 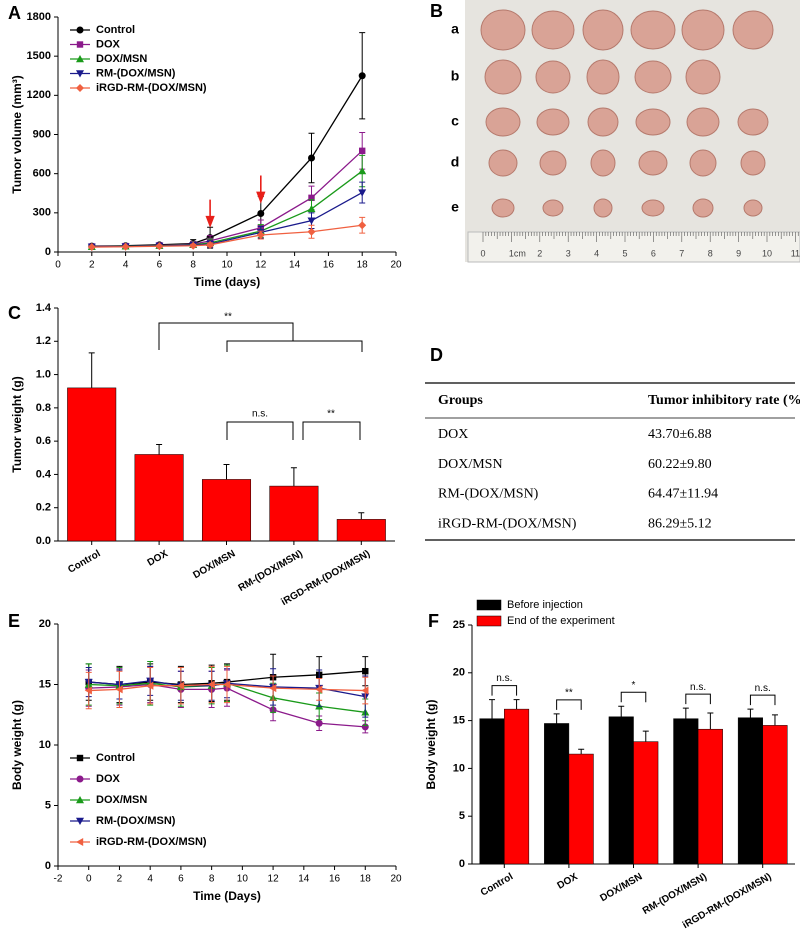 I want to click on x-tick-label: 14, so click(x=304, y=879).